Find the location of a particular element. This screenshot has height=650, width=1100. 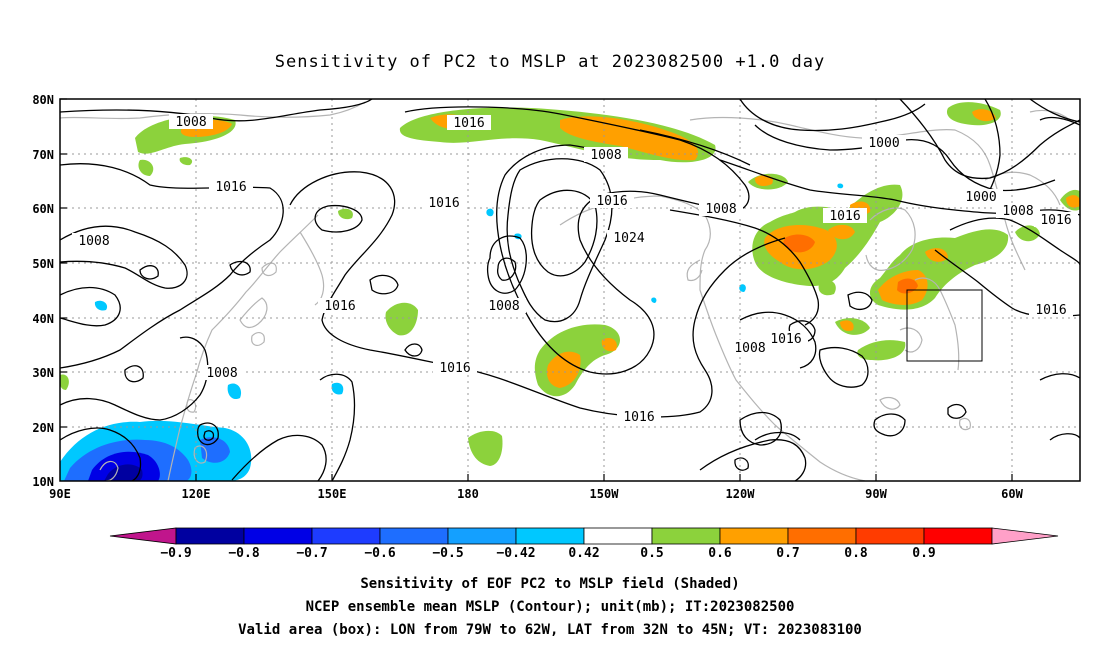

lat-label: 20N is located at coordinates (43, 428).